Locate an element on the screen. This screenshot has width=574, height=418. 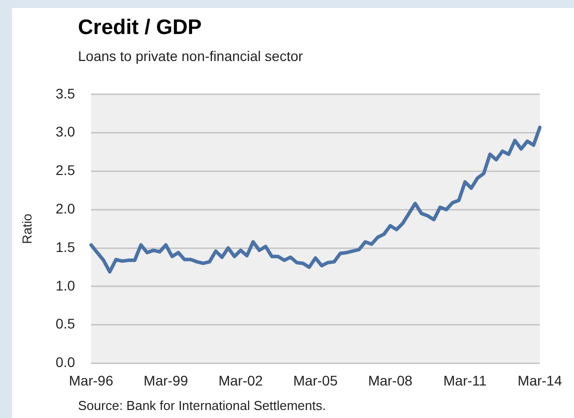
x-tick-label: Mar-96 is located at coordinates (91, 380).